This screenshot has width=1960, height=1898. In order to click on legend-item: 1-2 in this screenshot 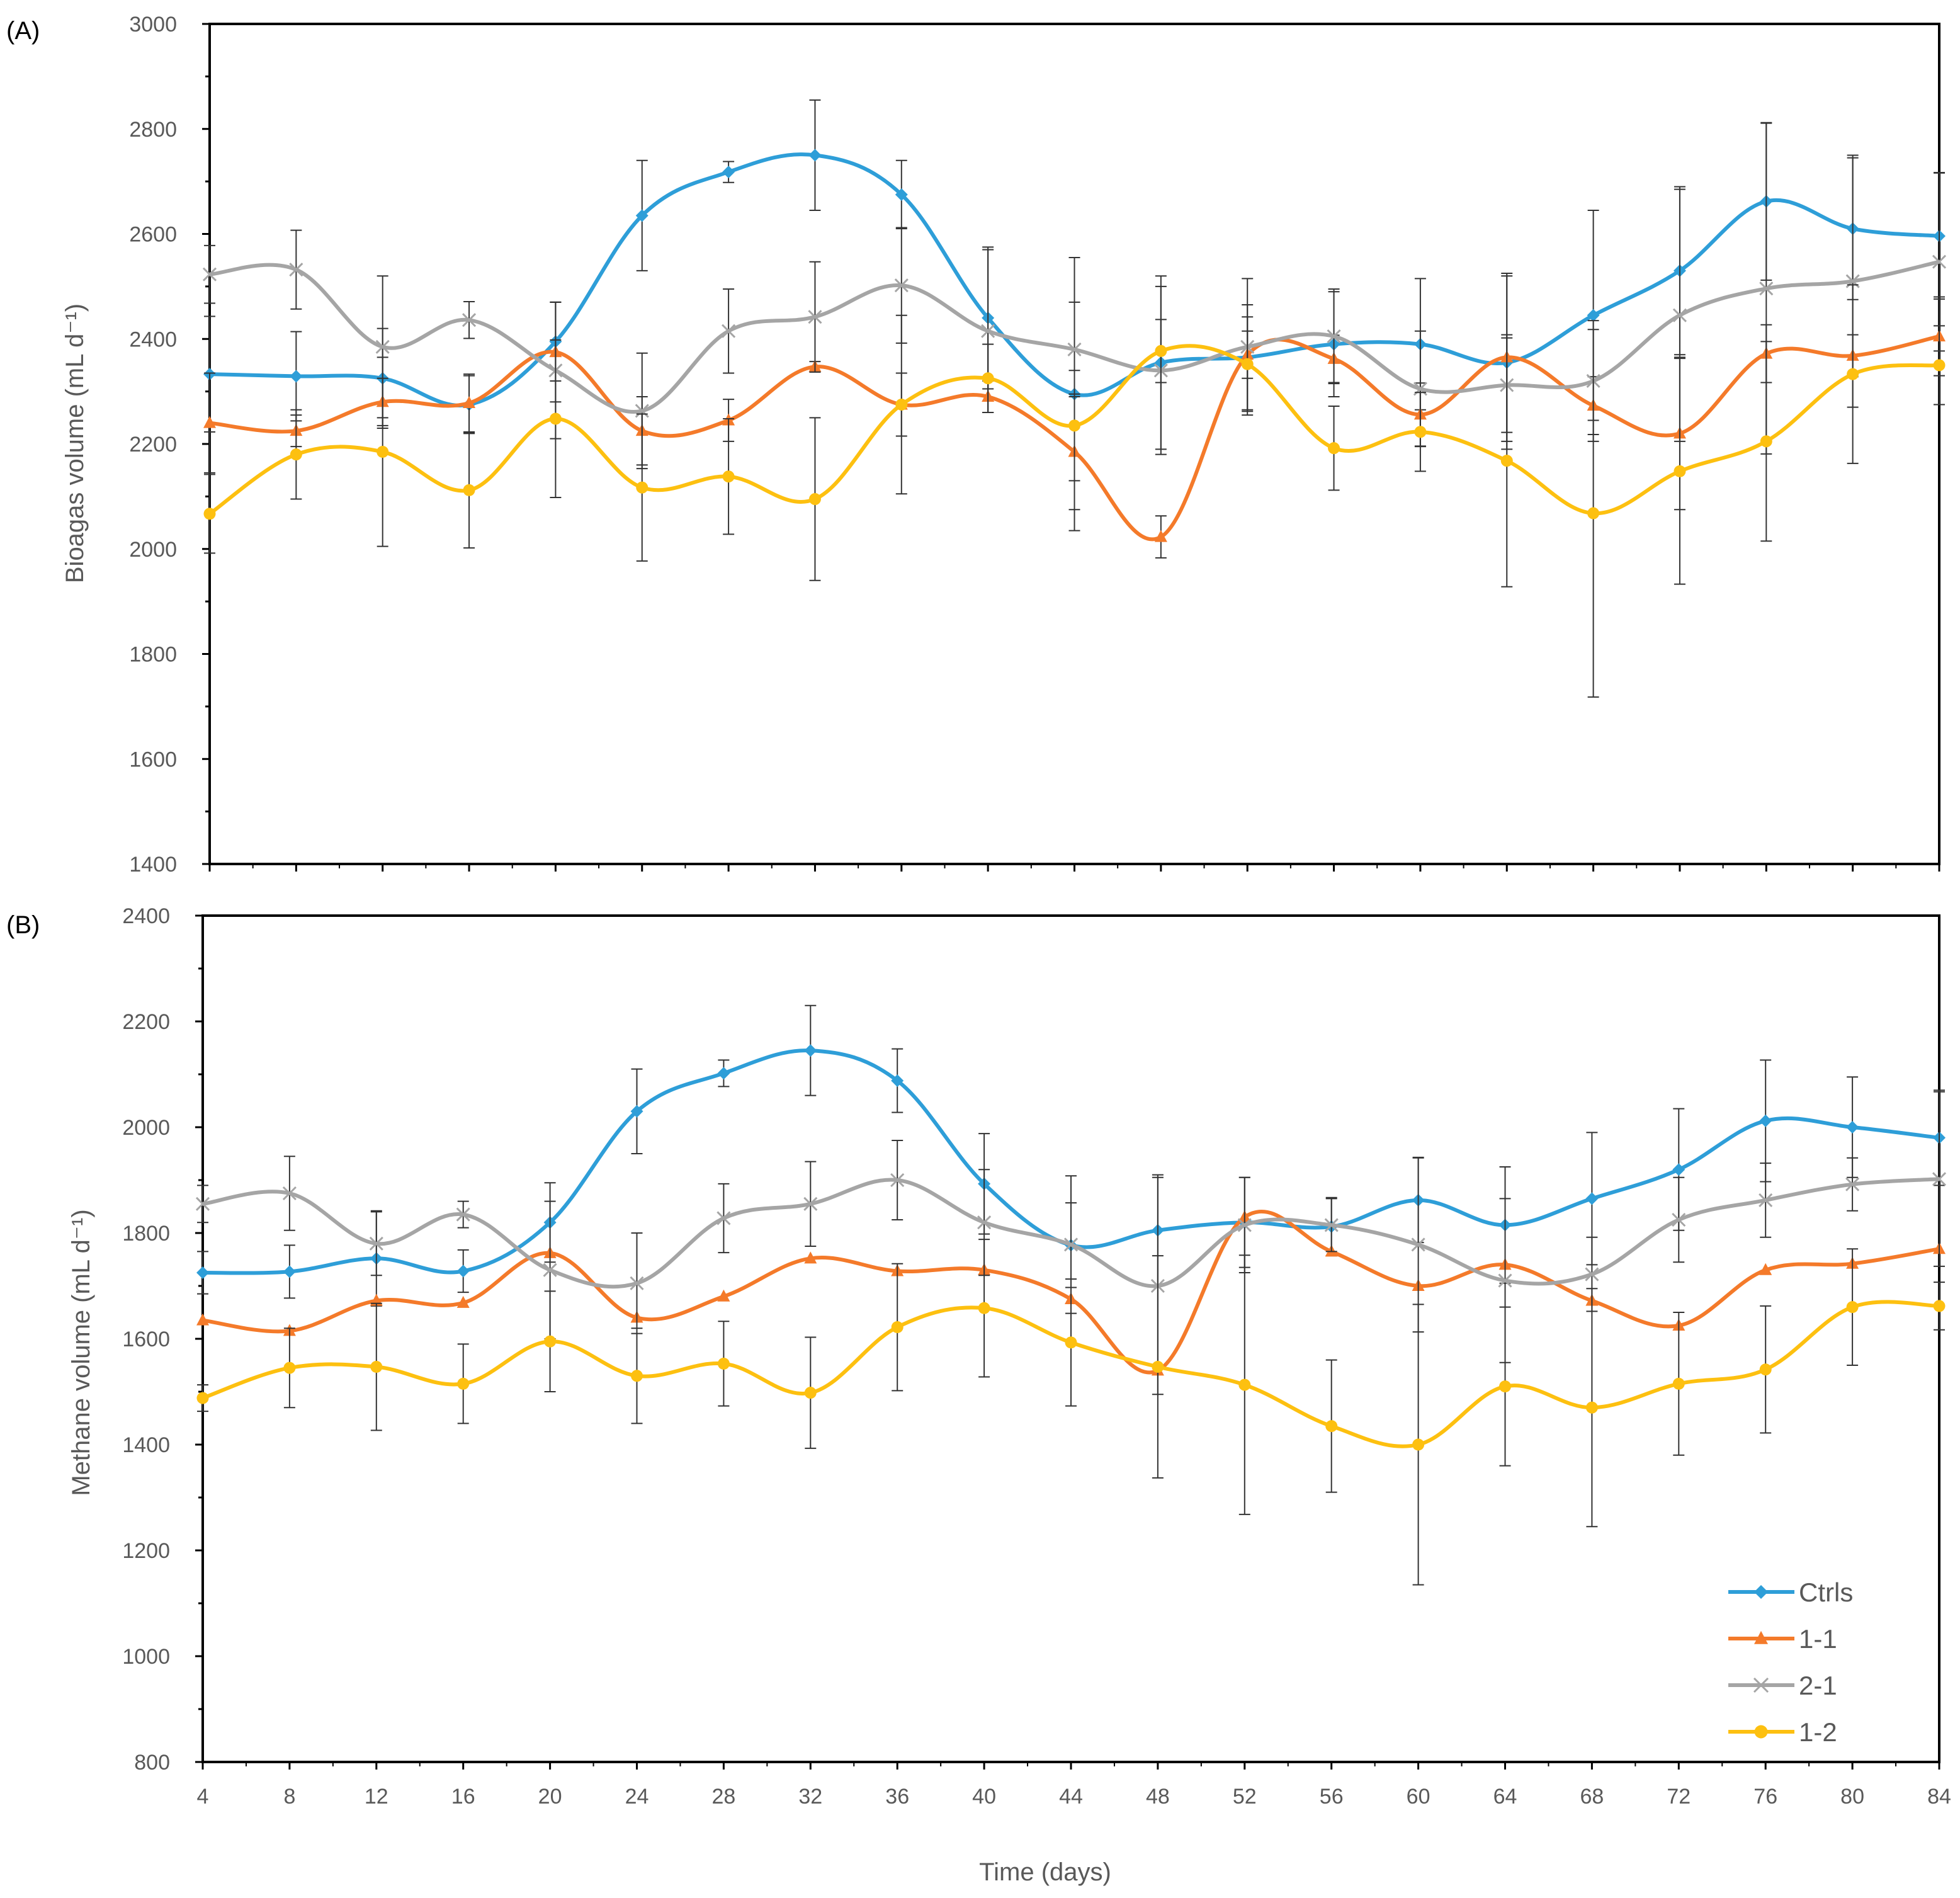, I will do `click(1782, 1732)`.